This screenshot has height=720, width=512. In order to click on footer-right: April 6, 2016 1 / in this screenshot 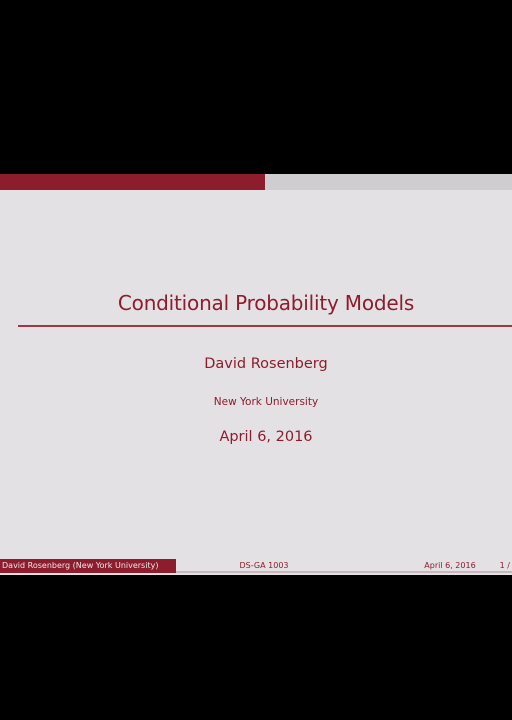, I will do `click(432, 566)`.